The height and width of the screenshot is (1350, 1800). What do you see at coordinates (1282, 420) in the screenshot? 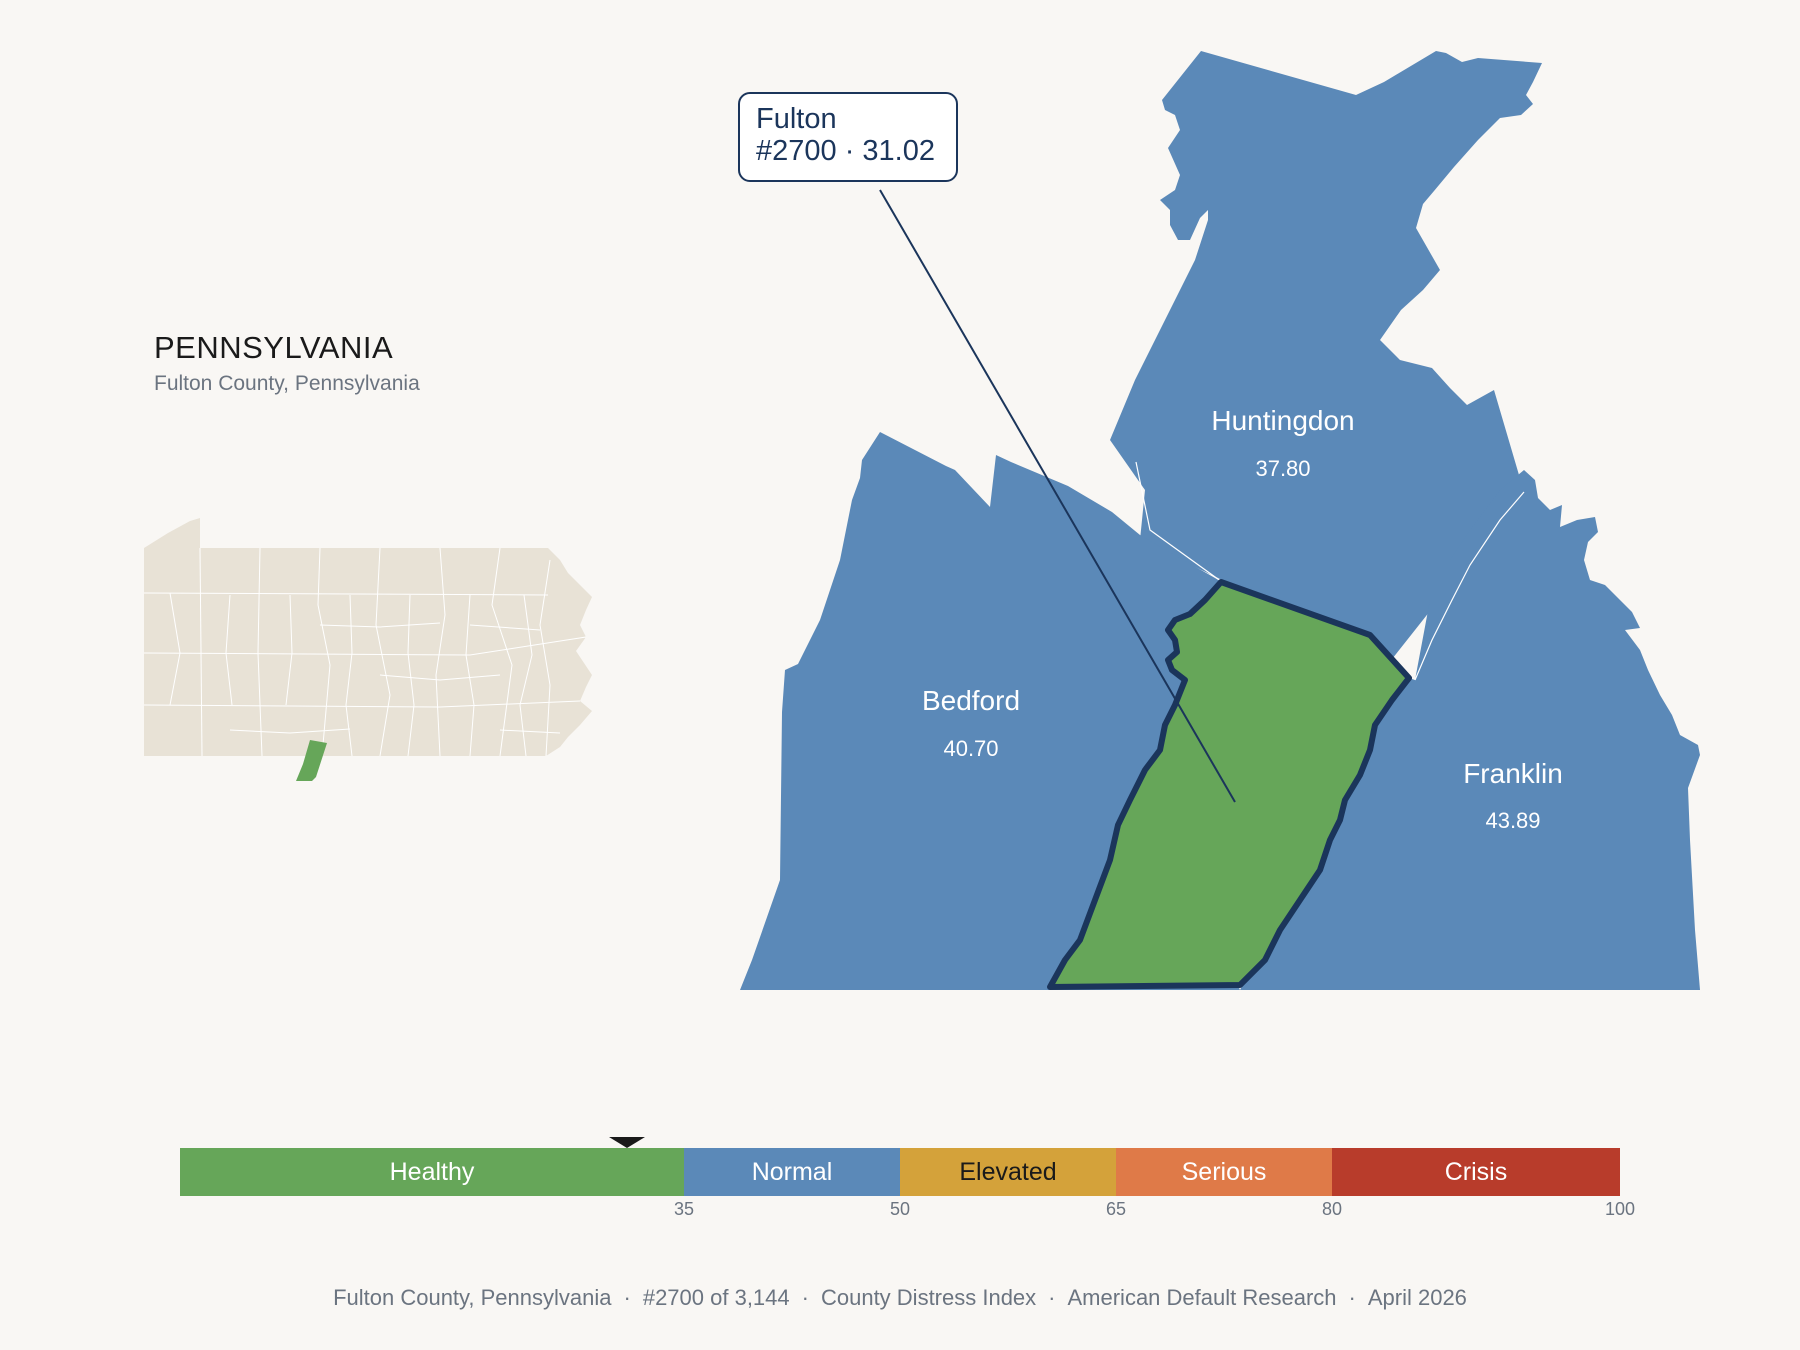
I see `label-huntingdon-name: Huntingdon` at bounding box center [1282, 420].